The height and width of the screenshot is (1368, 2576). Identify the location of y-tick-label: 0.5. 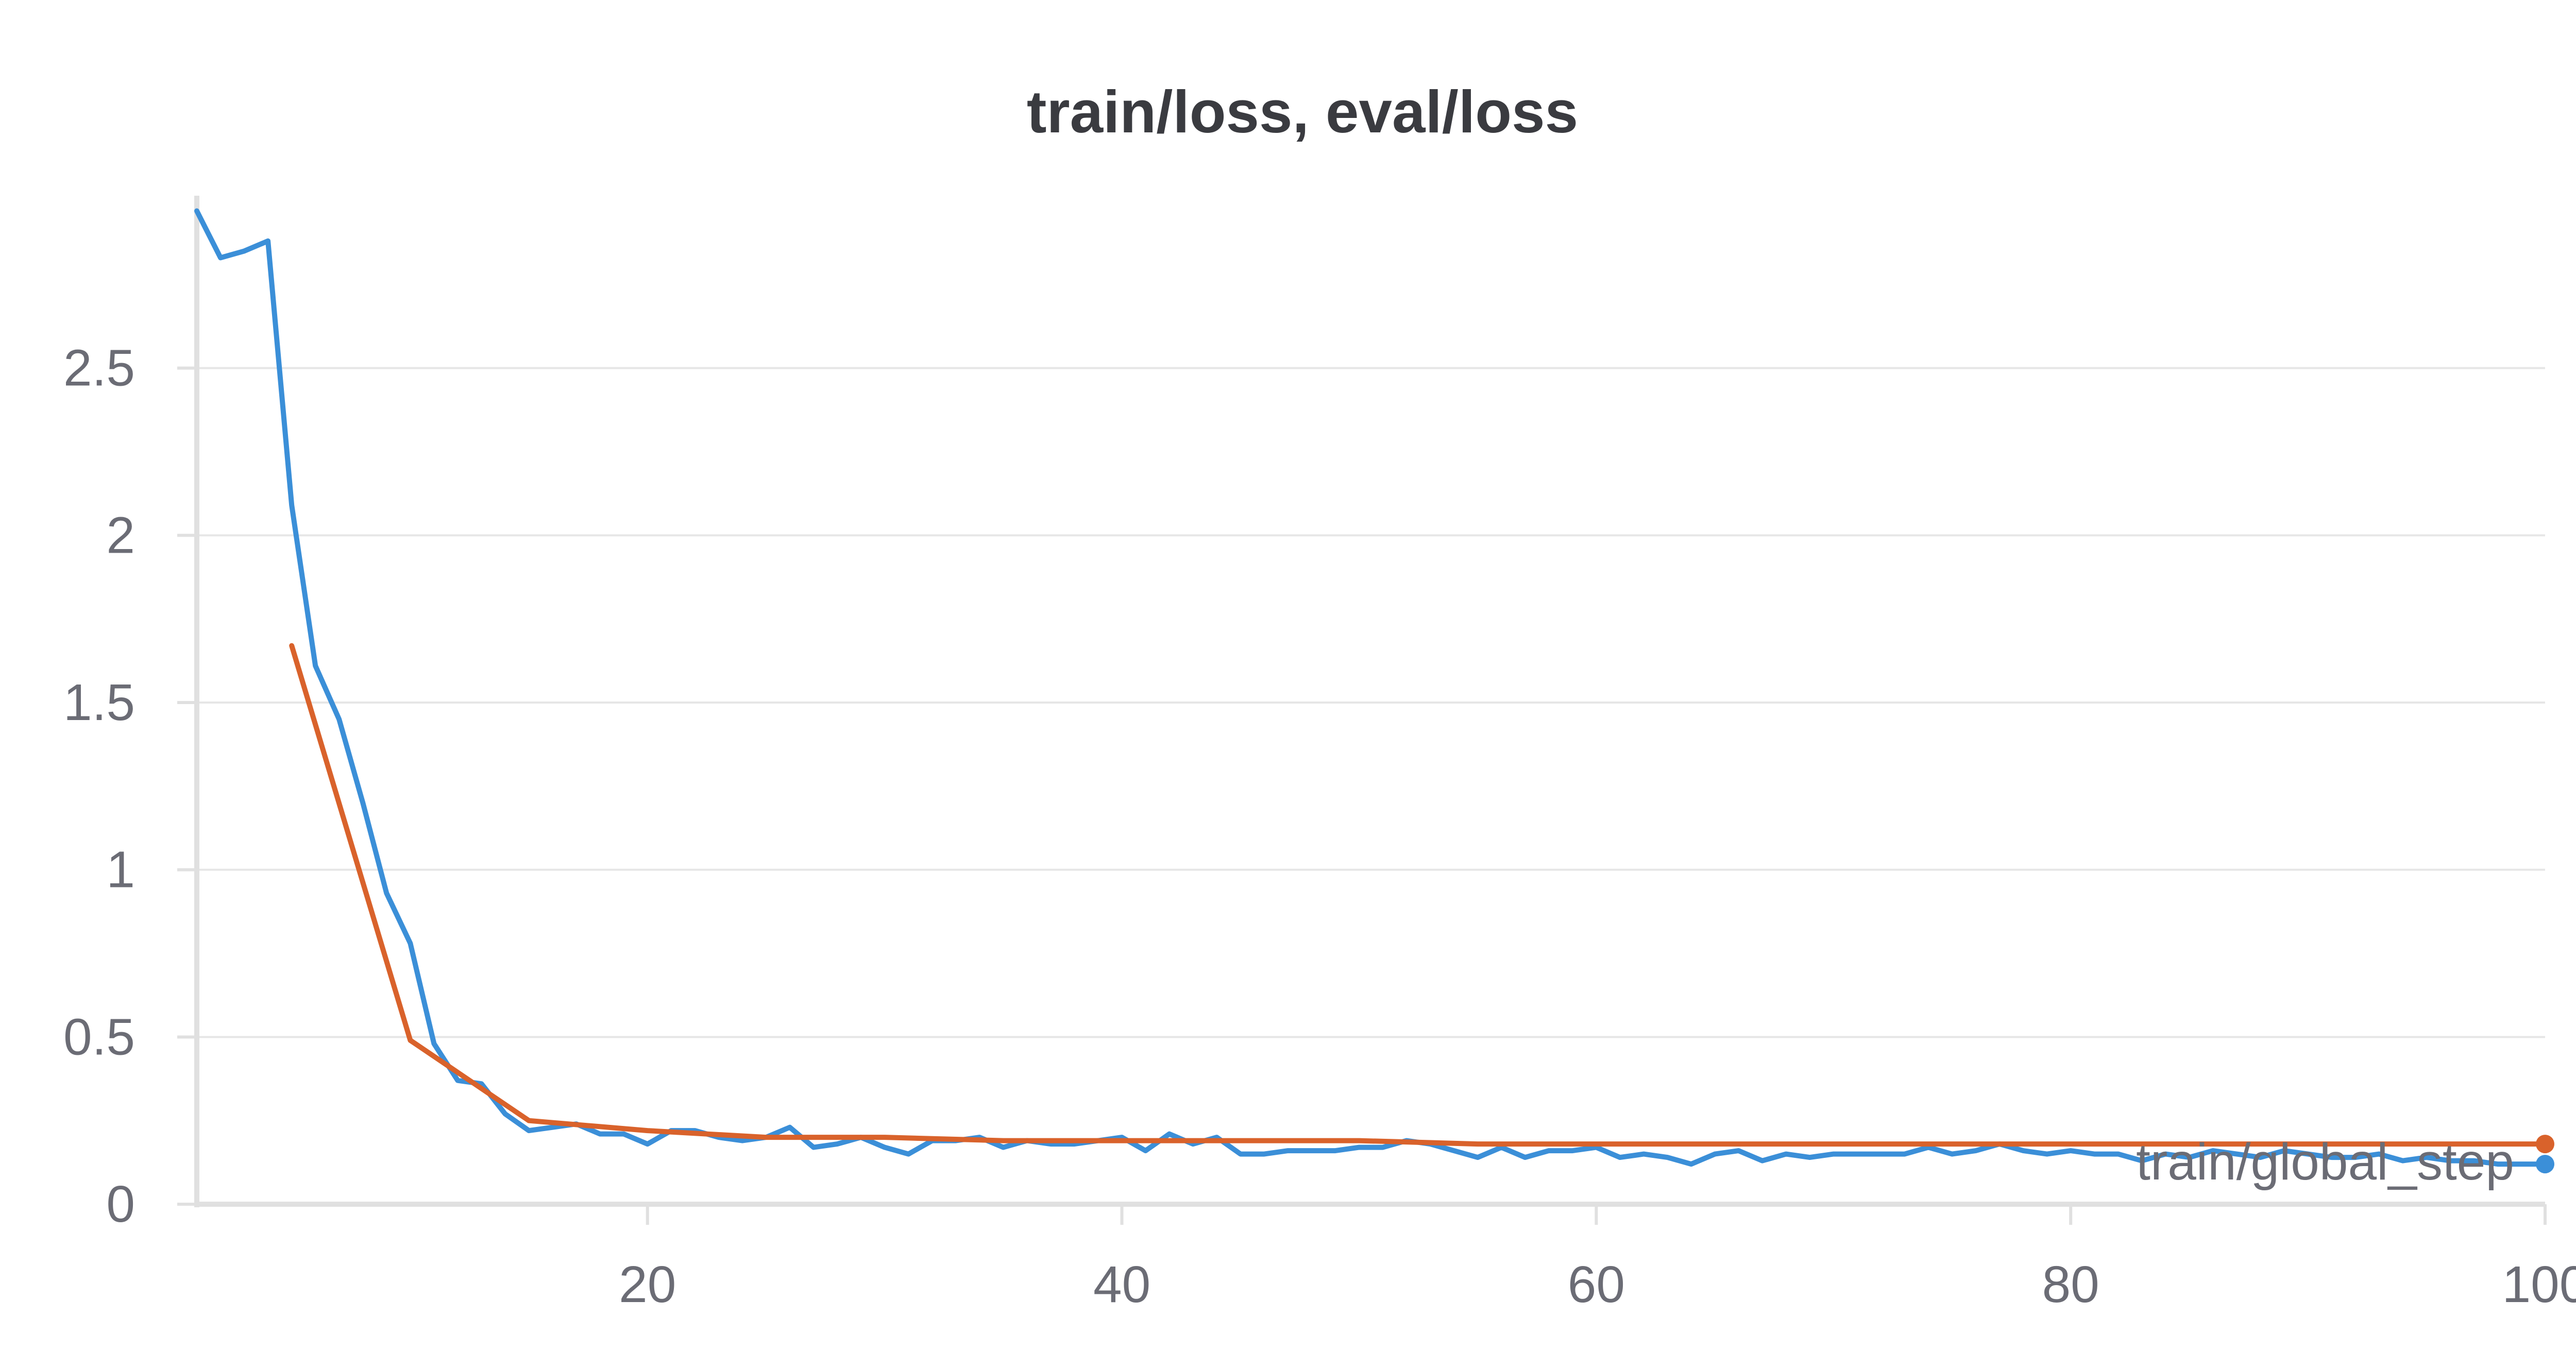
(99, 1037).